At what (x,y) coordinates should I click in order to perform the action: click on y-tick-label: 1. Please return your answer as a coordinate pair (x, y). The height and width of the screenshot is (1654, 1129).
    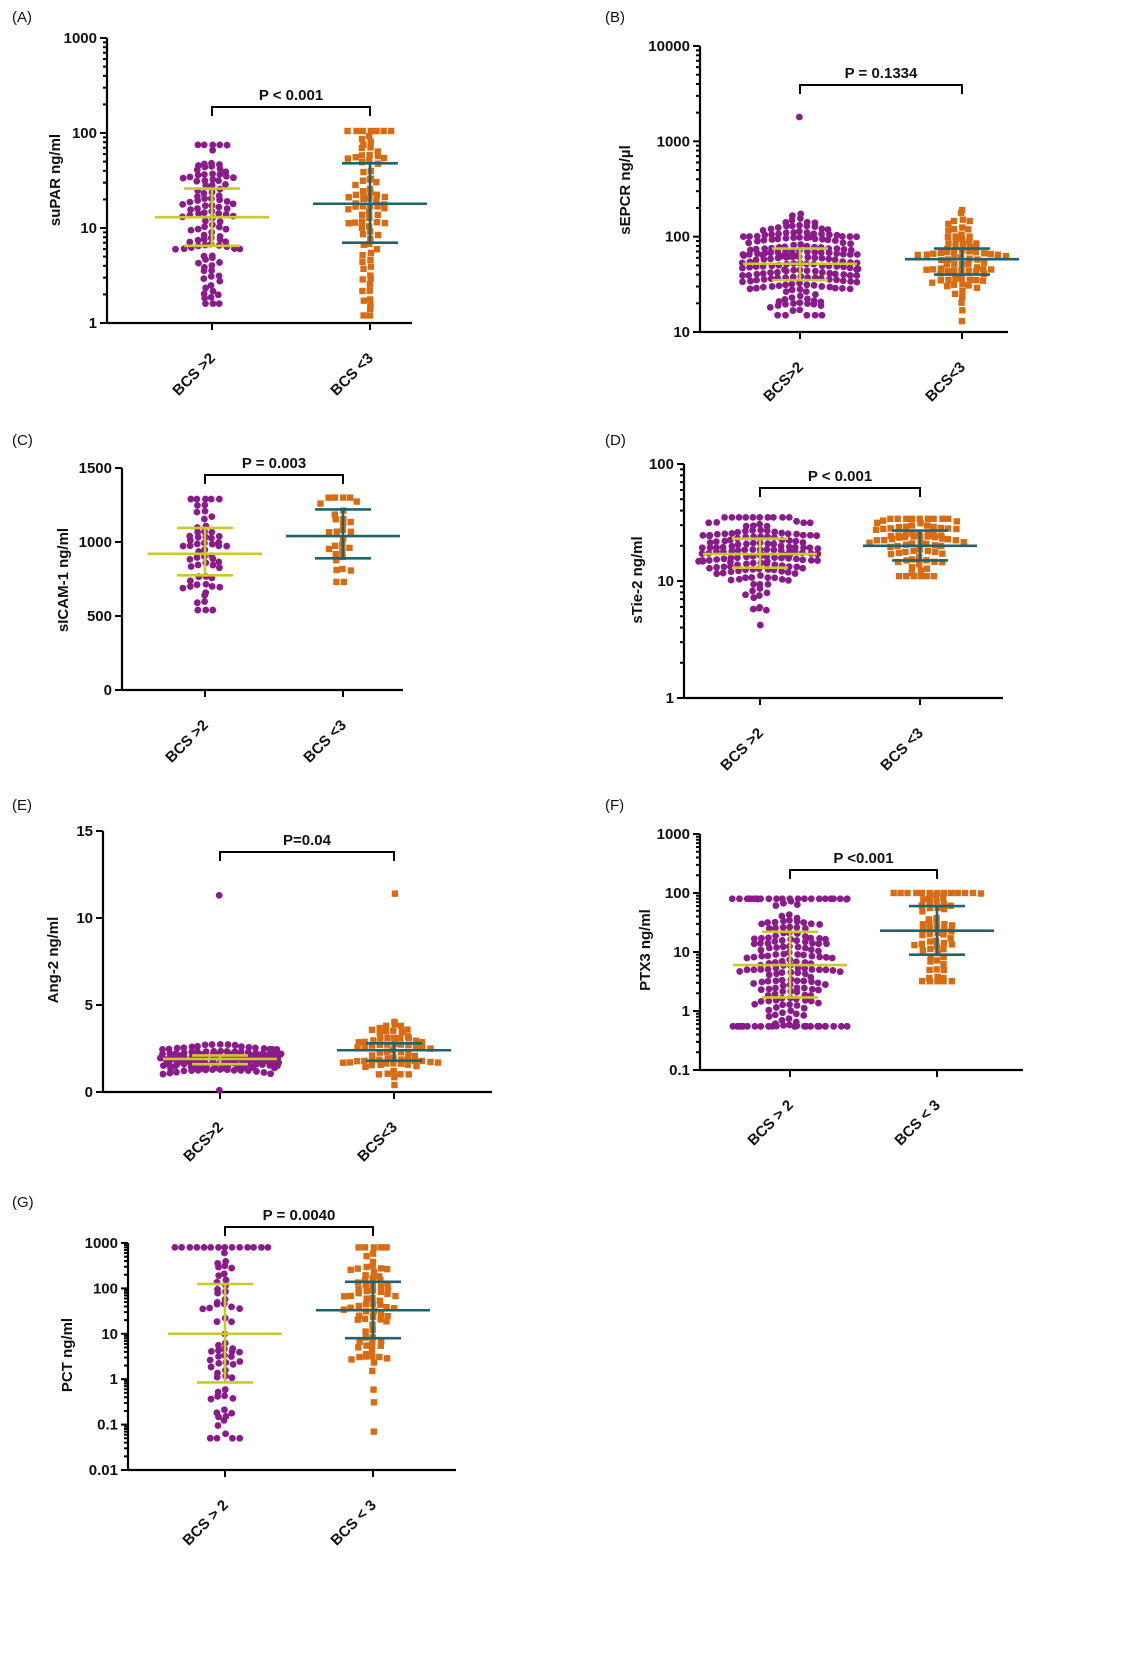
    Looking at the image, I should click on (670, 698).